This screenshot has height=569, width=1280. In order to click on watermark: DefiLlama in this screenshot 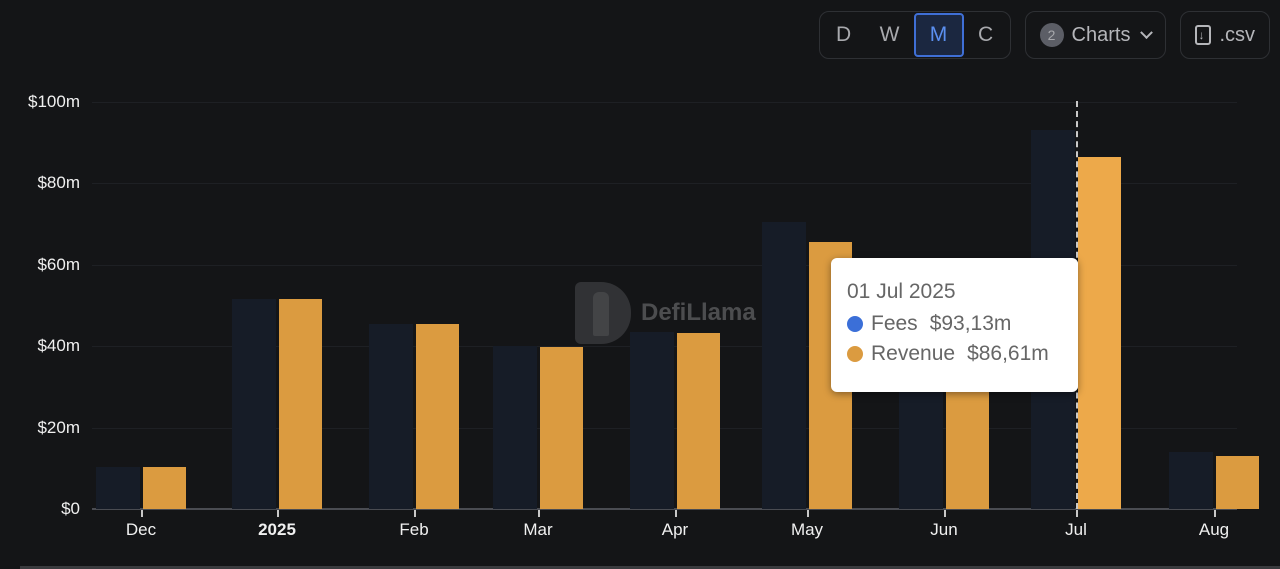, I will do `click(665, 313)`.